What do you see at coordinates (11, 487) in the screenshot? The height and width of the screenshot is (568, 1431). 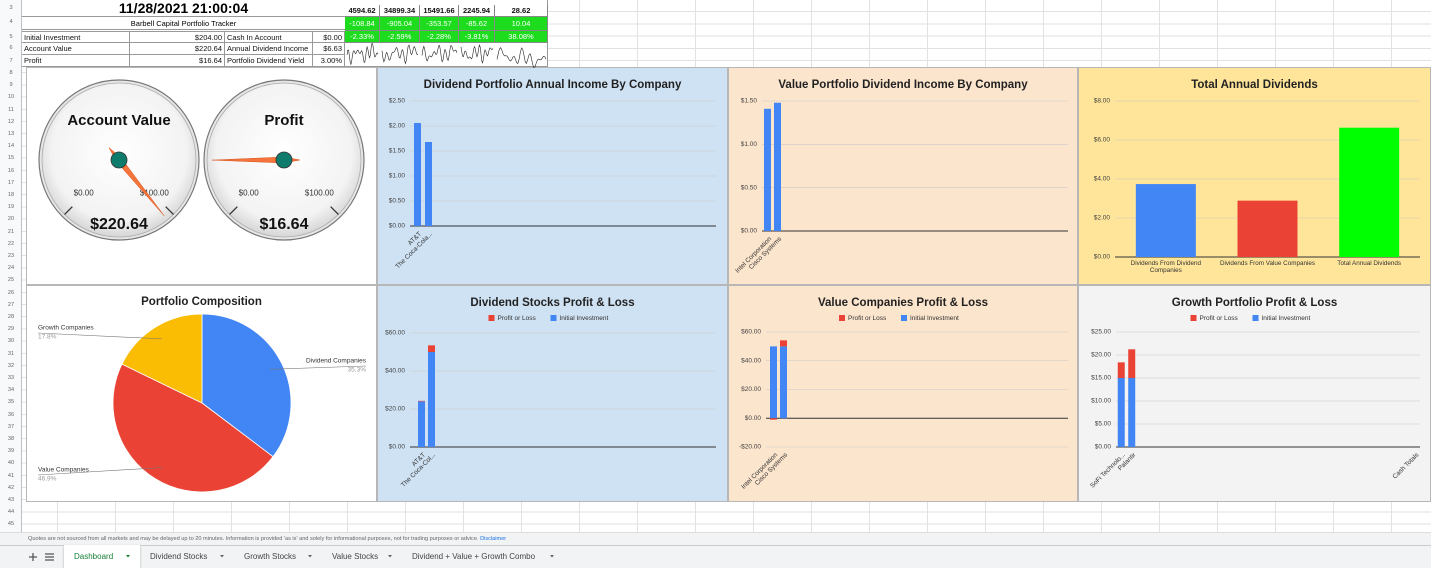 I see `row-number: 42` at bounding box center [11, 487].